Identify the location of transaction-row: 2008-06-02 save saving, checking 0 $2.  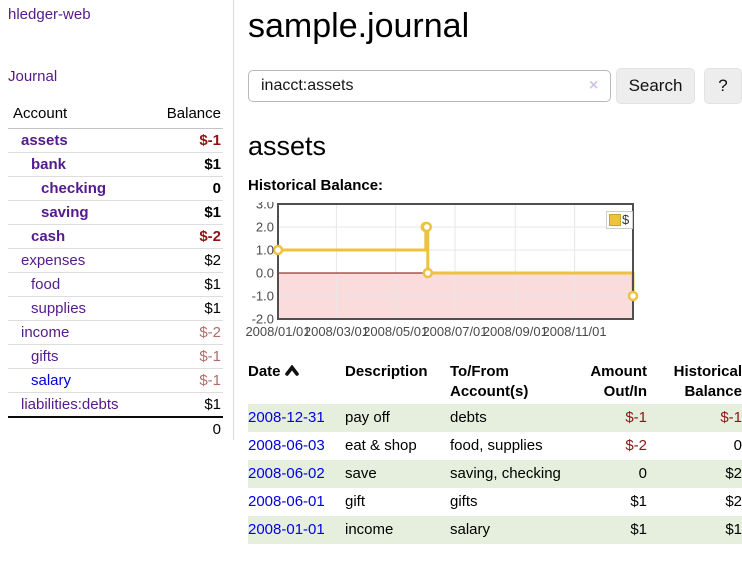
(495, 474).